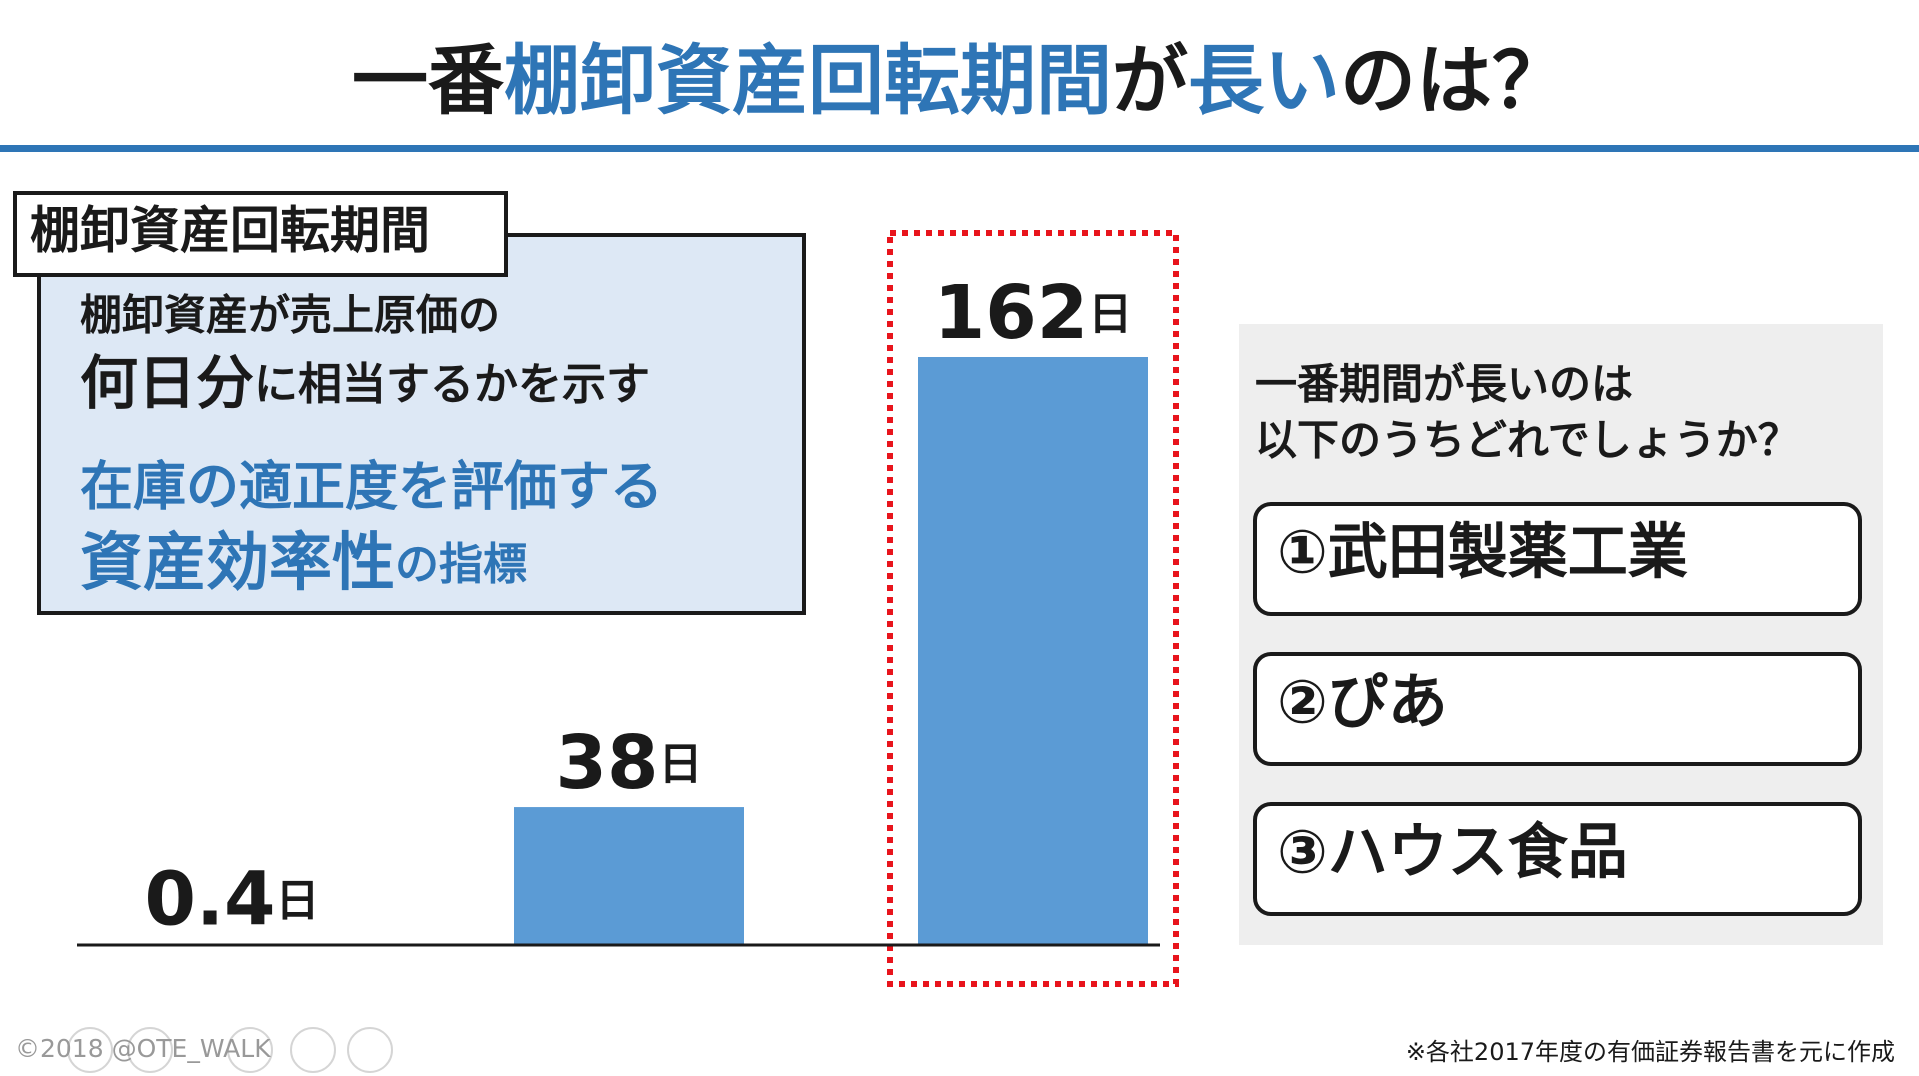  What do you see at coordinates (1452, 853) in the screenshot?
I see `option-label: ③ハウス食品` at bounding box center [1452, 853].